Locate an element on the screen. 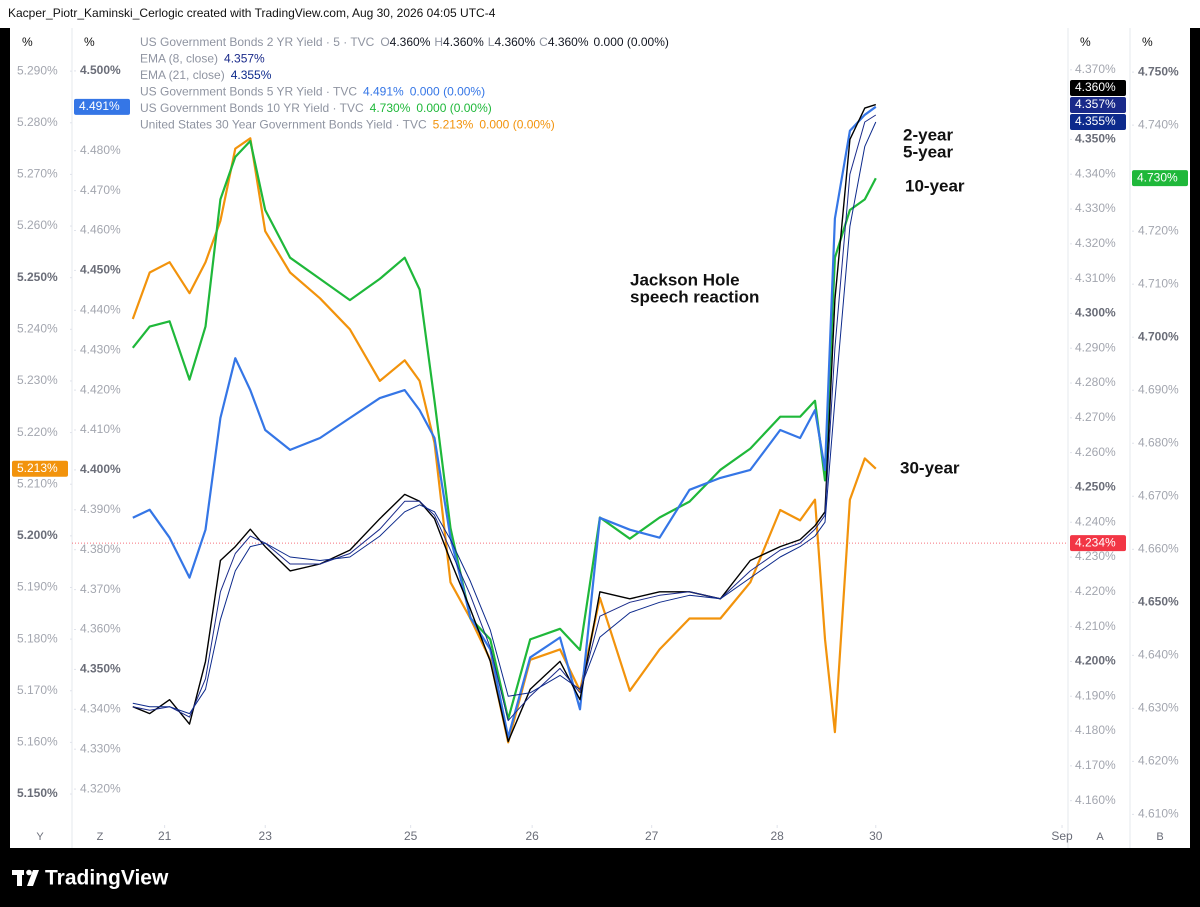 Image resolution: width=1200 pixels, height=907 pixels. y-tick-label: 4.670% is located at coordinates (1158, 495).